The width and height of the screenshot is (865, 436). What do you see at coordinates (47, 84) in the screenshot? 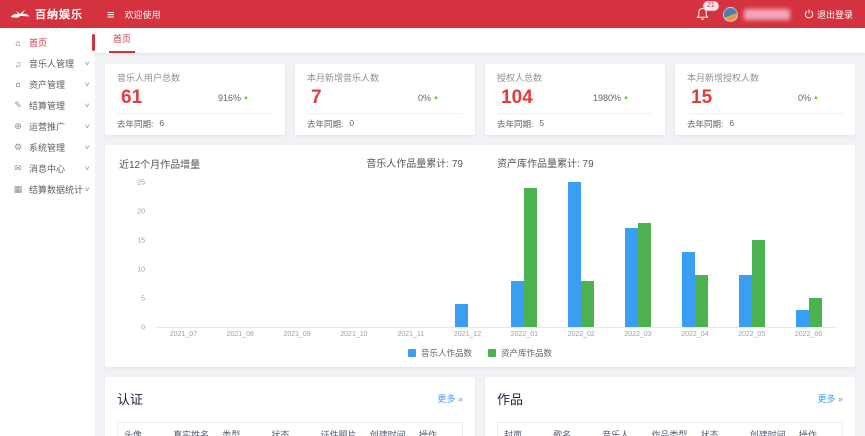
I see `sidebar-item-资产管理: ¤ 资产管理 ∨` at bounding box center [47, 84].